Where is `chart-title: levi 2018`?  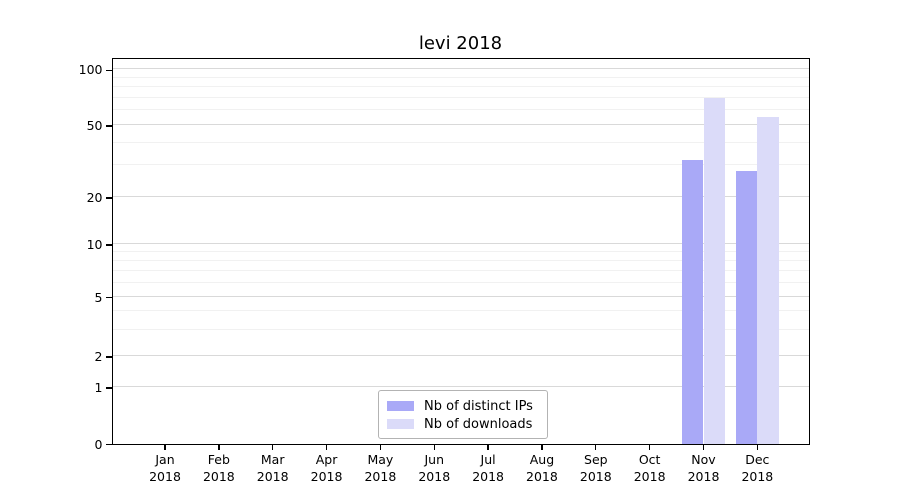 chart-title: levi 2018 is located at coordinates (460, 43).